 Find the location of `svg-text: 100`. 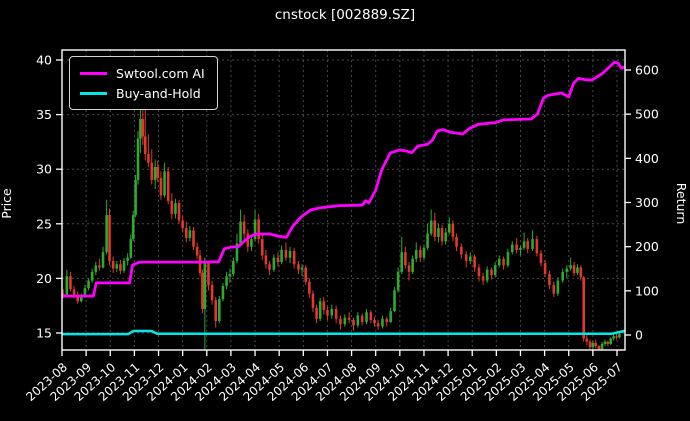

svg-text: 100 is located at coordinates (647, 290).